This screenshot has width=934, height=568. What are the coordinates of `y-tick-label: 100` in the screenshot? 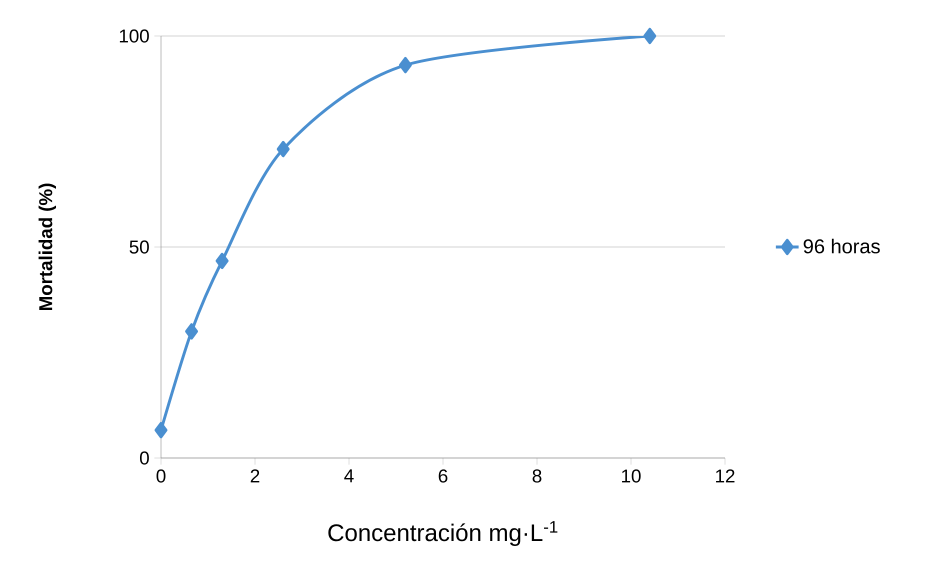 It's located at (134, 36).